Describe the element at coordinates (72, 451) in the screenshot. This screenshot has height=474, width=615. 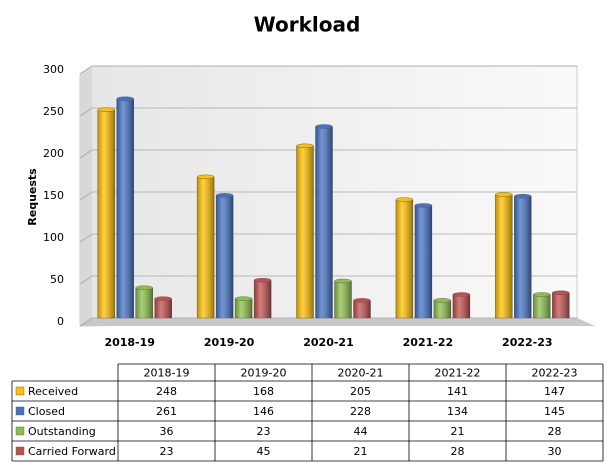
I see `legend-label: Carried Forward` at that location.